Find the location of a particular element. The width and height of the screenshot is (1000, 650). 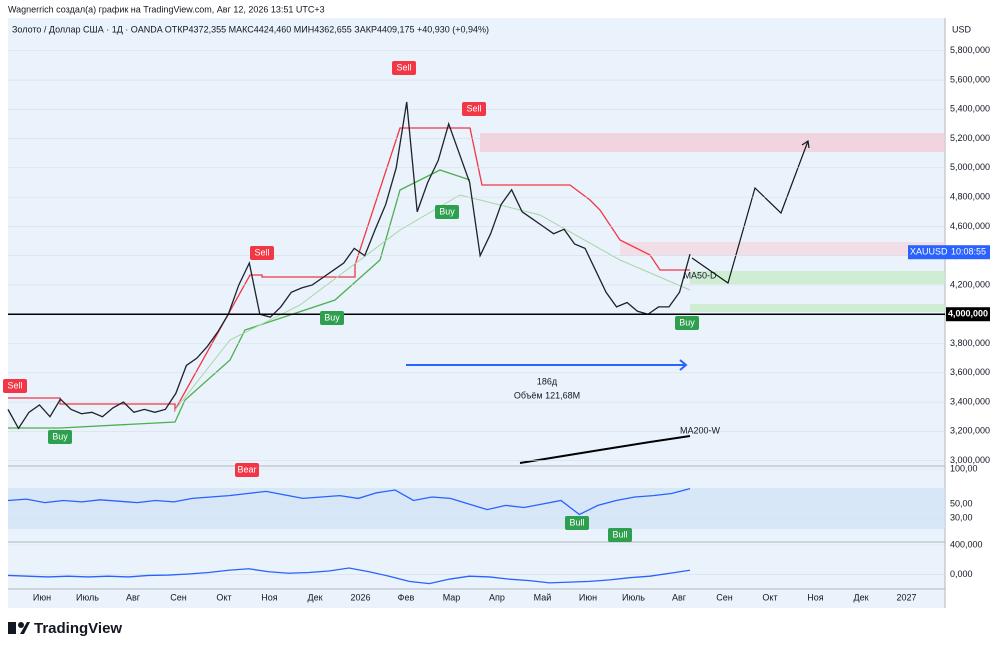

ma200-line is located at coordinates (605, 449).